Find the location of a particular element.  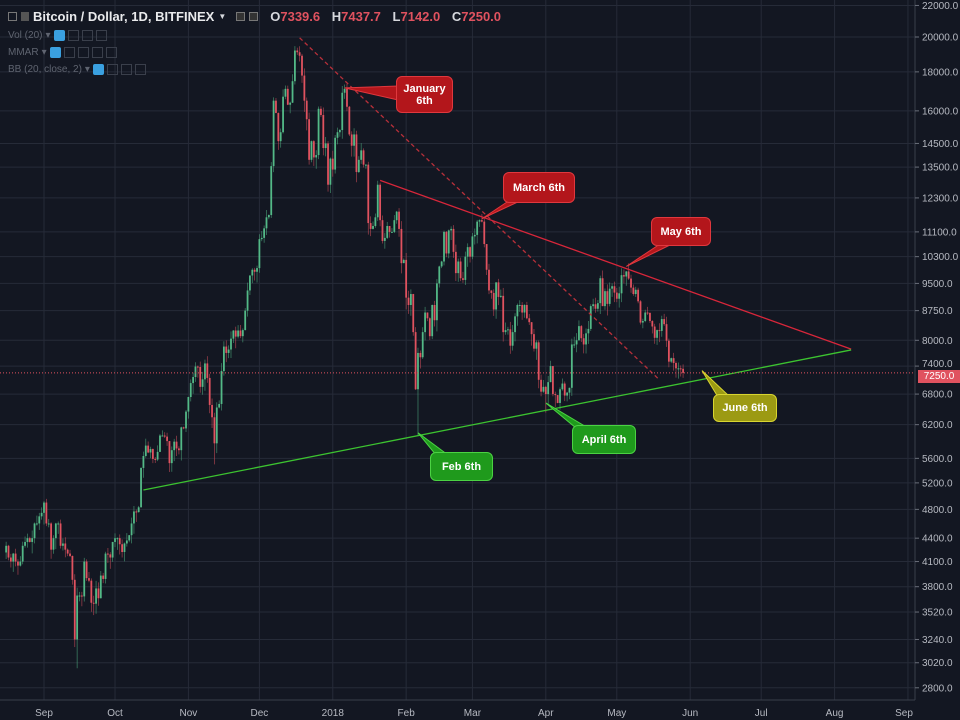

symbol-title: Bitcoin / Dollar, 1D, BITFINEX is located at coordinates (124, 16).